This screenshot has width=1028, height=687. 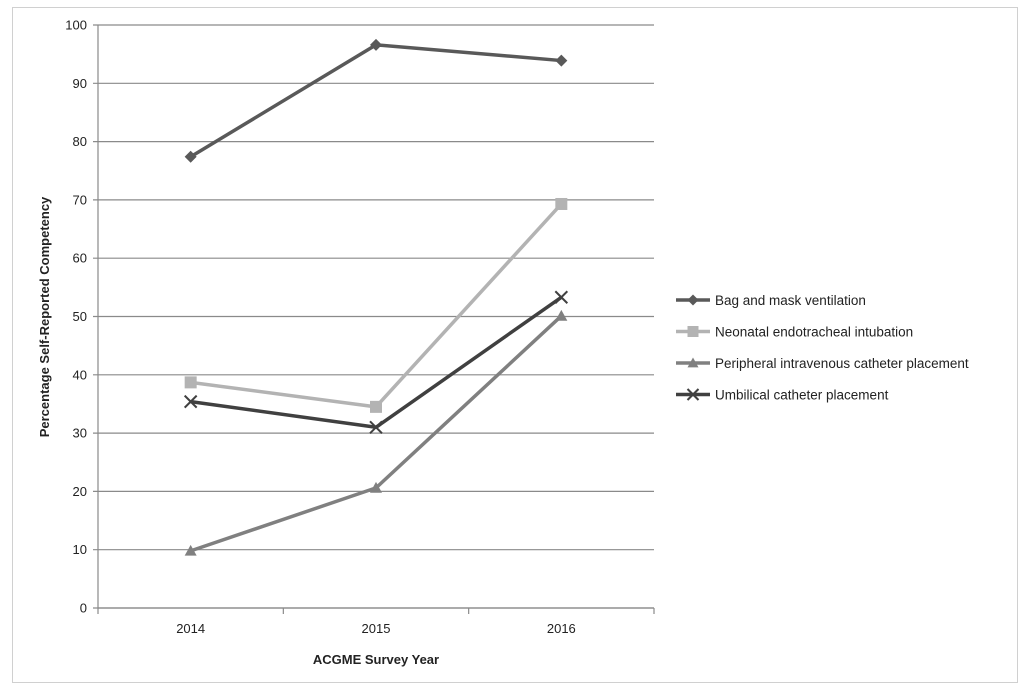 I want to click on legend-item: Bag and mask ventilation, so click(x=771, y=300).